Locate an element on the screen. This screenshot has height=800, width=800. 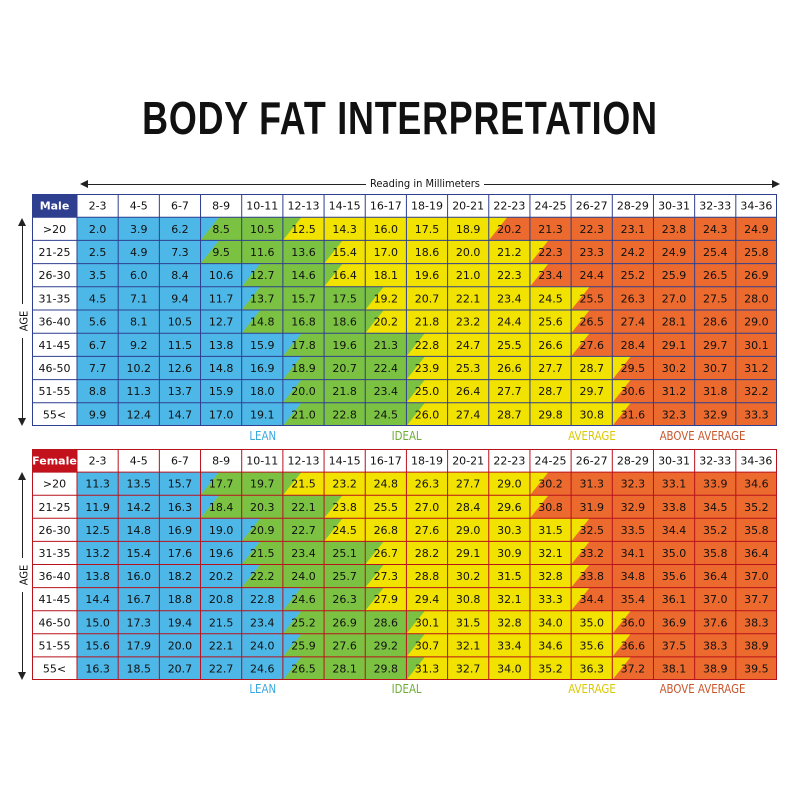
cell-value: 36.6 is located at coordinates (633, 645).